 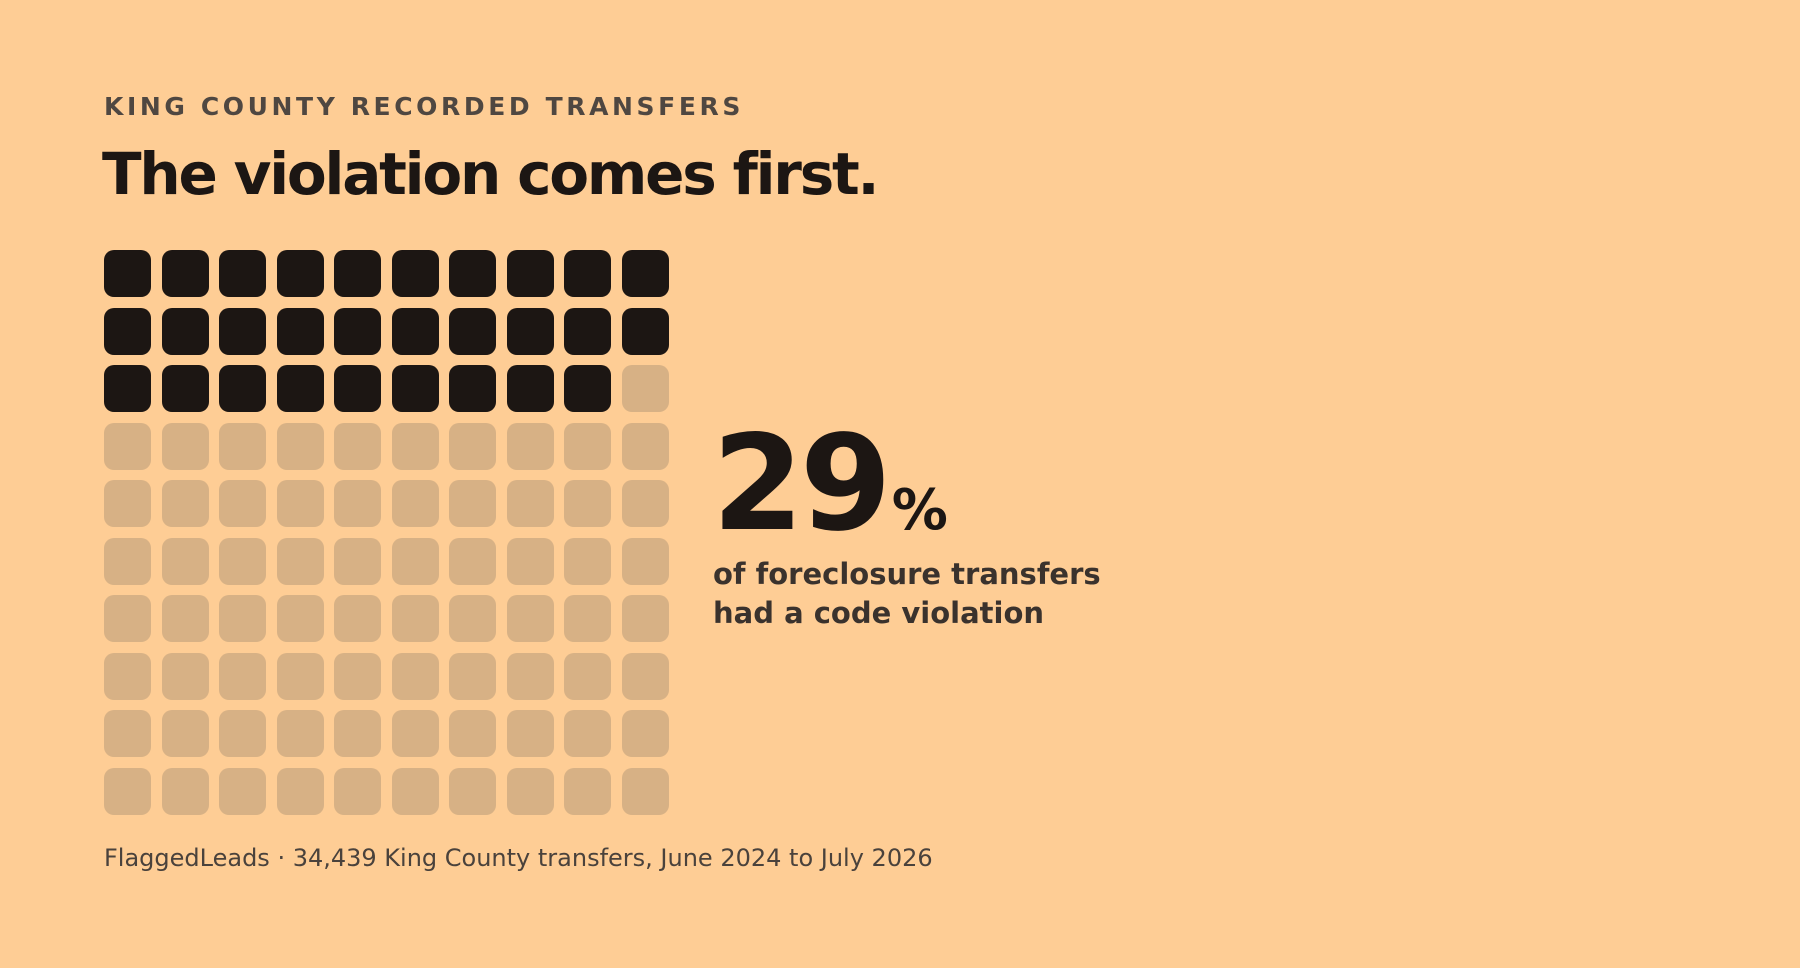 What do you see at coordinates (919, 510) in the screenshot?
I see `stat-unit: %` at bounding box center [919, 510].